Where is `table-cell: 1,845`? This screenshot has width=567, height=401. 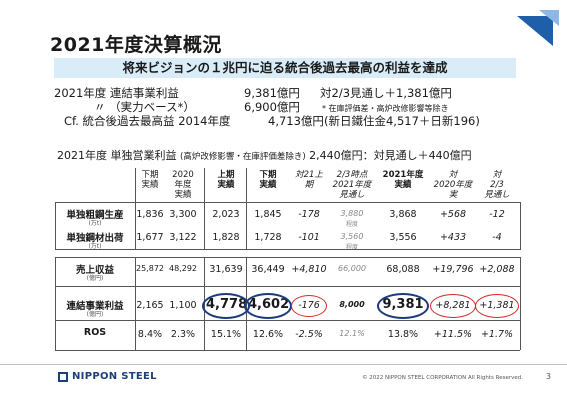 table-cell: 1,845 is located at coordinates (268, 214).